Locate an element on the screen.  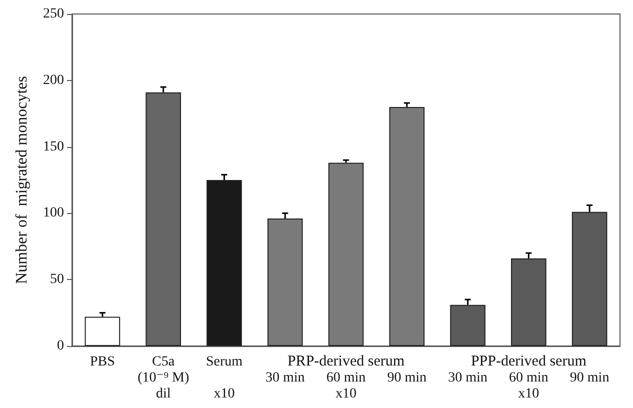
y-tick-label: 150 is located at coordinates (53, 146).